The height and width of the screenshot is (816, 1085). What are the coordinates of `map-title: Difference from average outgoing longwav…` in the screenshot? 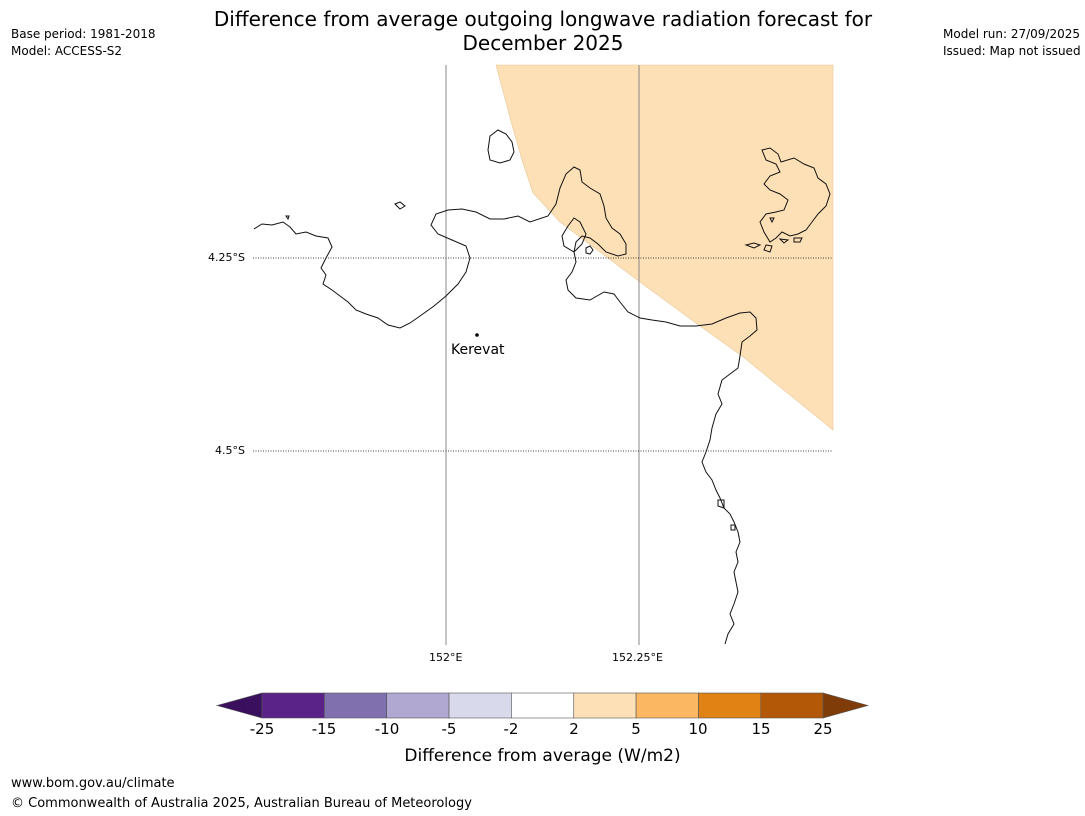 It's located at (543, 31).